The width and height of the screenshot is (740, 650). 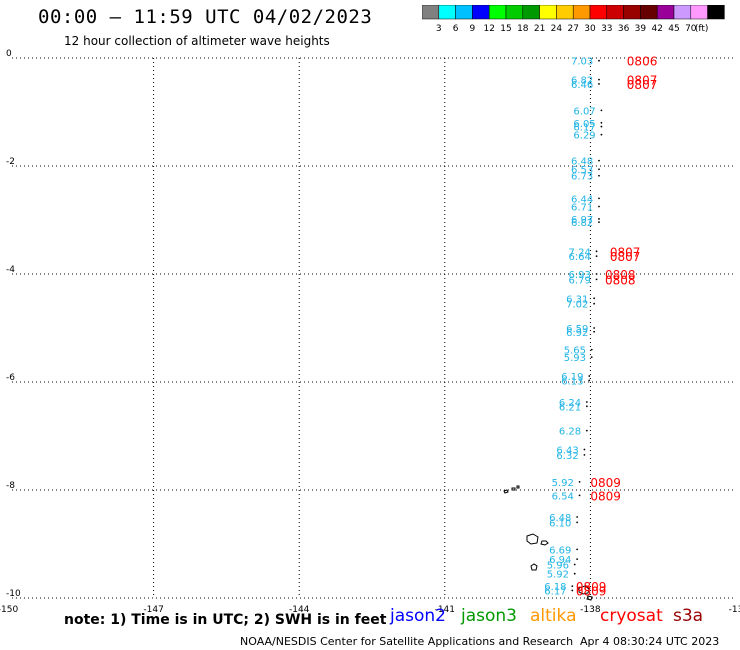 I want to click on satellite-name-jason2: jason2, so click(x=418, y=616).